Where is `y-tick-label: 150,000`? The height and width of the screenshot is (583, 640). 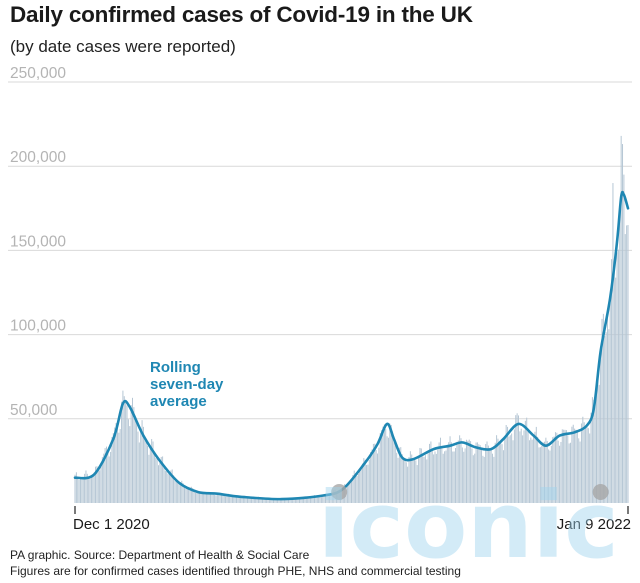
y-tick-label: 150,000 is located at coordinates (38, 241).